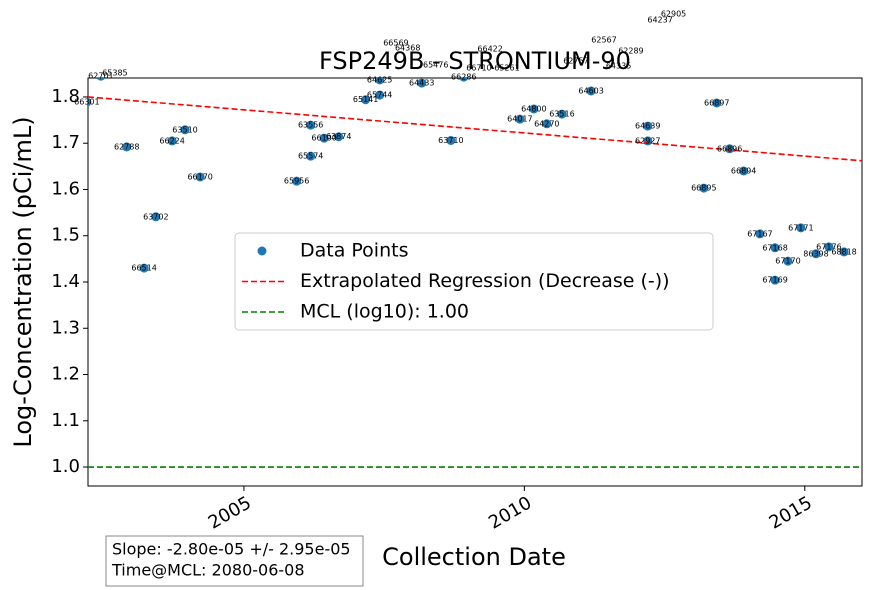 The image size is (871, 590). Describe the element at coordinates (510, 512) in the screenshot. I see `x-tick-label: 2010` at that location.